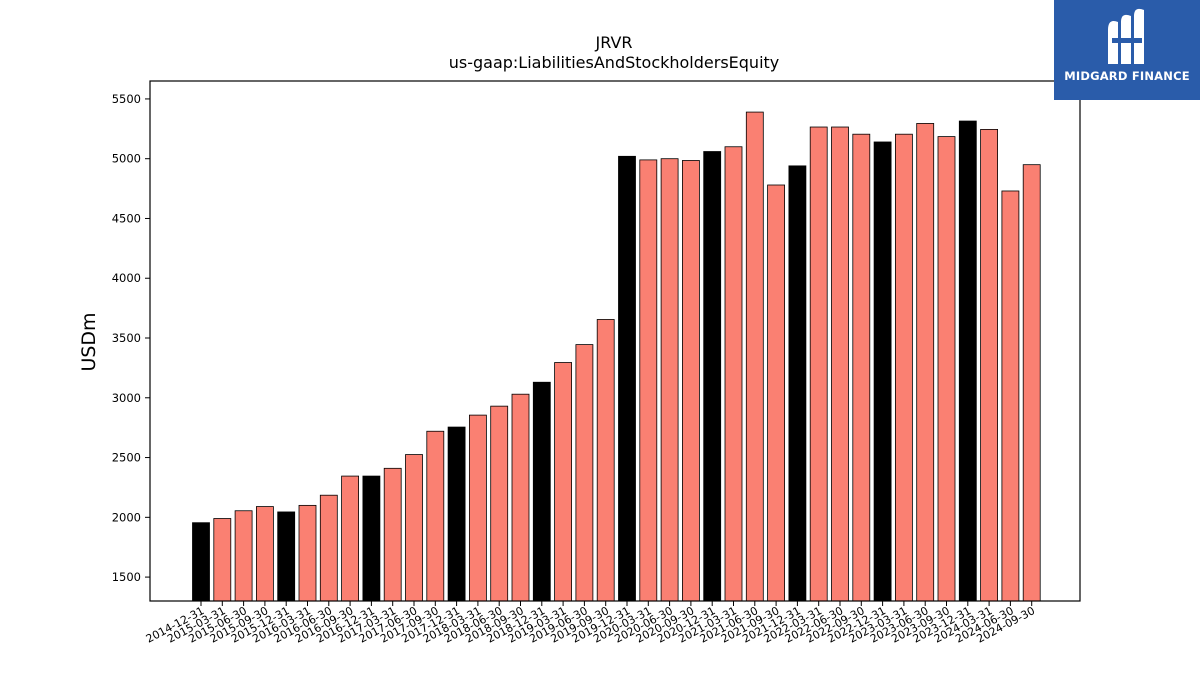 The width and height of the screenshot is (1200, 675). Describe the element at coordinates (1127, 76) in the screenshot. I see `logo-text: MIDGARD FINANCE` at that location.